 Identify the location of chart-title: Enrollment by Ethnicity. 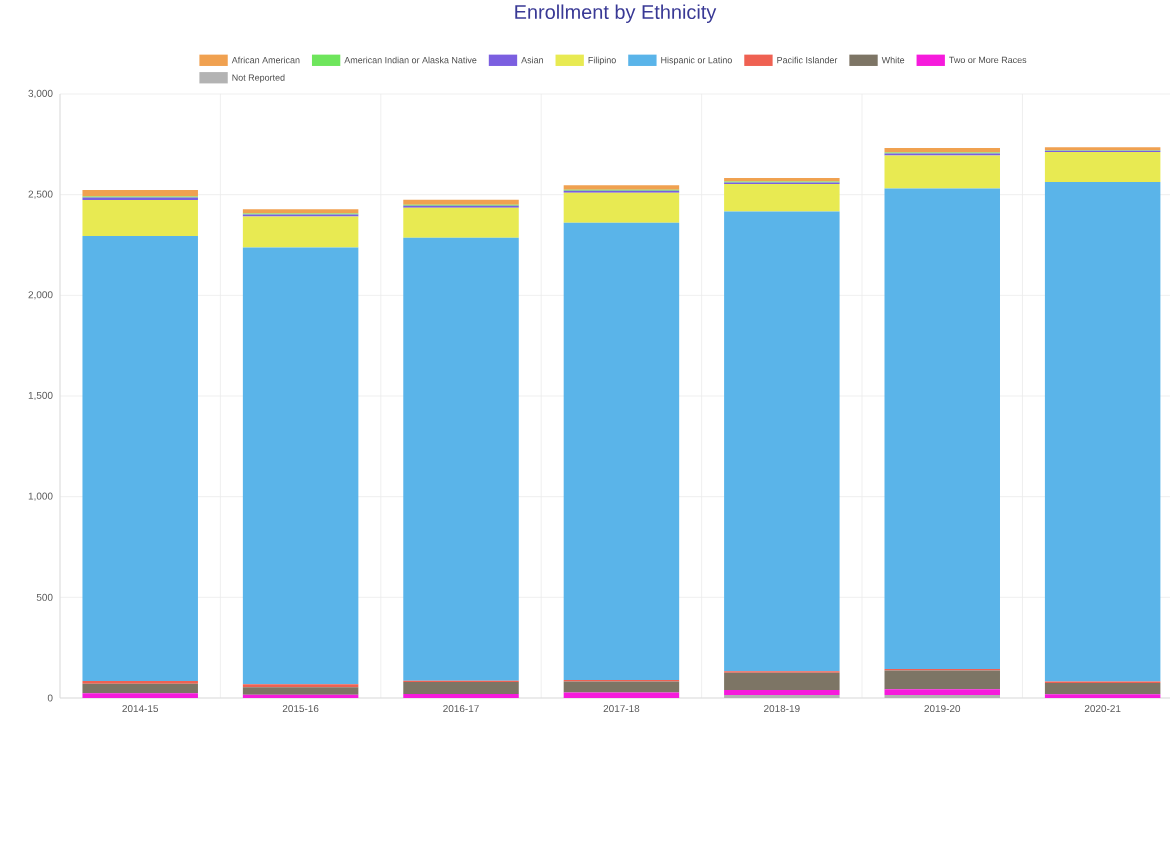
(616, 13).